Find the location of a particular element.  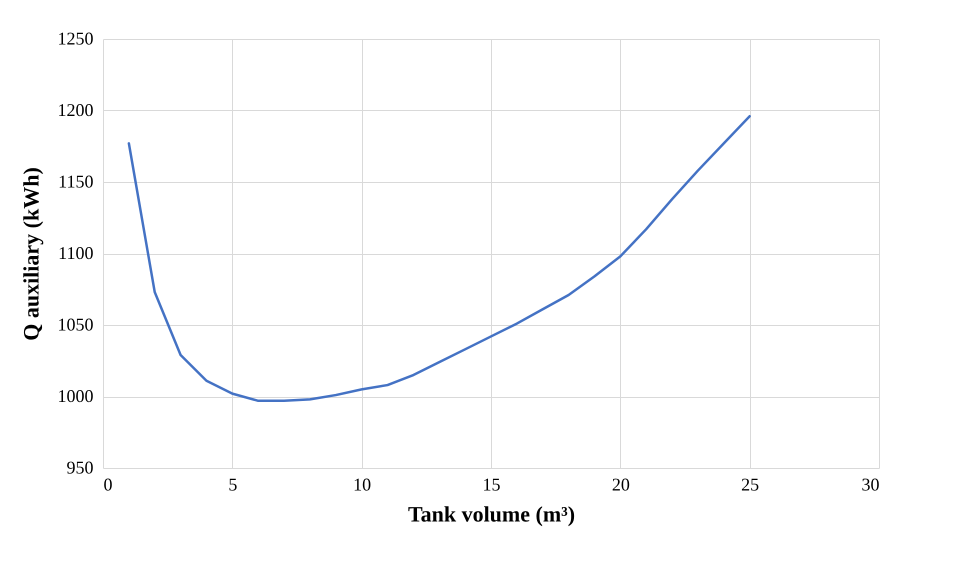

x-tick-label: 30 is located at coordinates (871, 484).